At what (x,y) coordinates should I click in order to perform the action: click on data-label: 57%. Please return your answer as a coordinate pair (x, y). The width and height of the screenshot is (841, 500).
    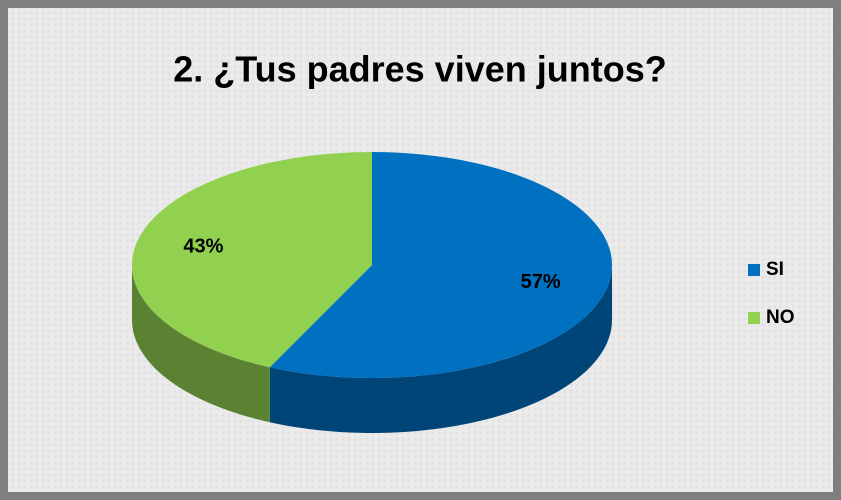
    Looking at the image, I should click on (541, 282).